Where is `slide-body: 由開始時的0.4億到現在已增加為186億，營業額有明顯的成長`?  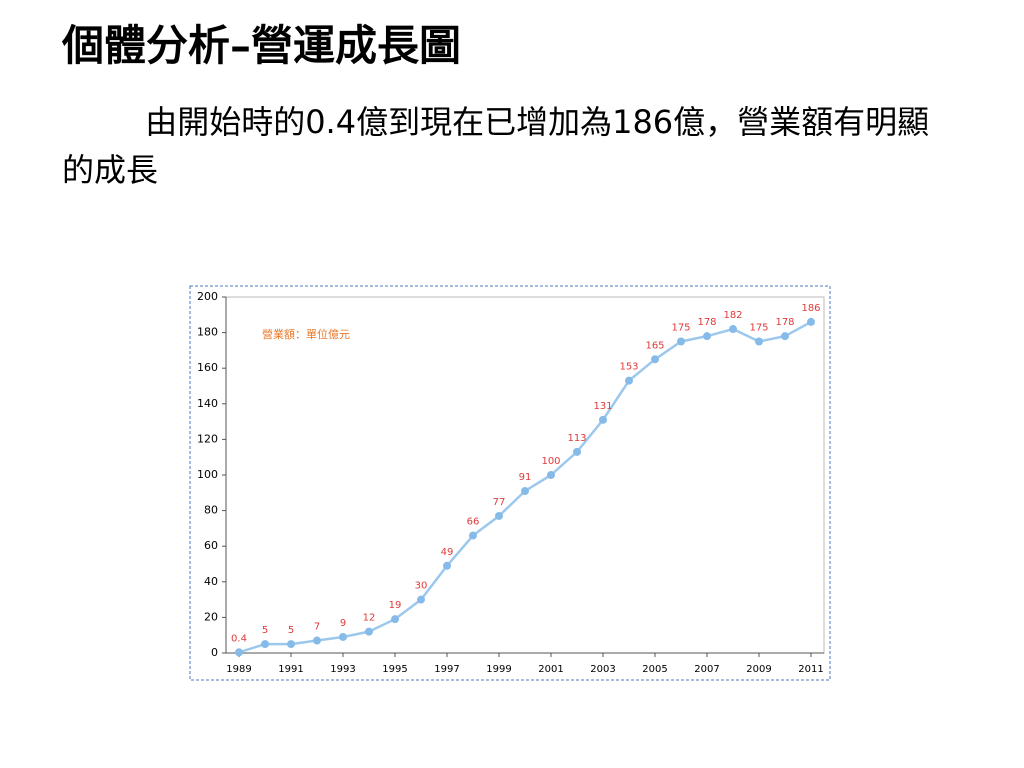 slide-body: 由開始時的0.4億到現在已增加為186億，營業額有明顯的成長 is located at coordinates (496, 146).